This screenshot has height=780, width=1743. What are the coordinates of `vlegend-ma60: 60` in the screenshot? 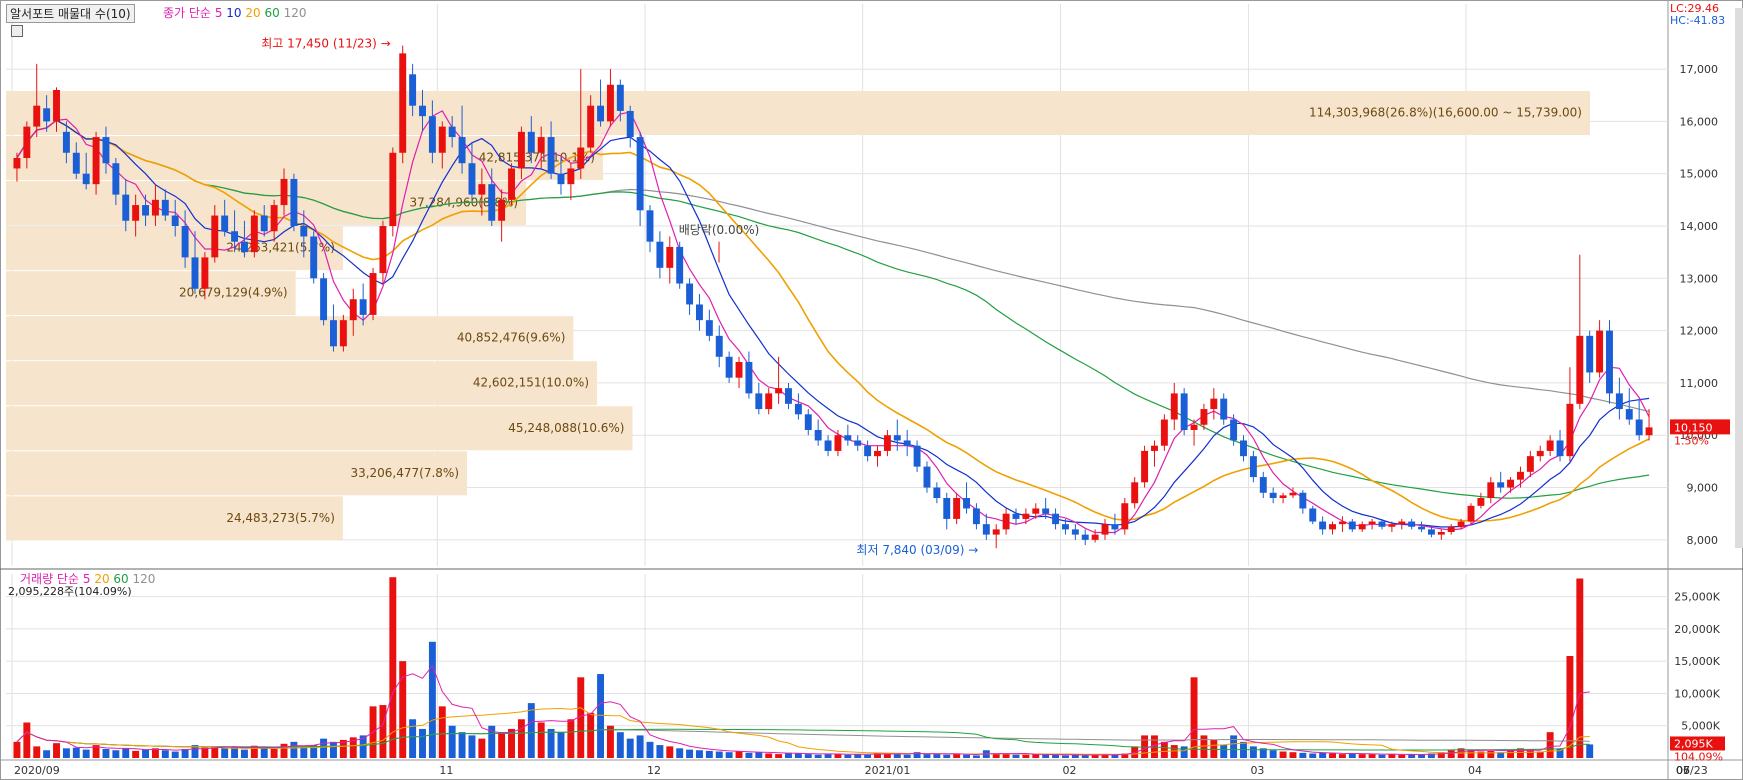 It's located at (121, 579).